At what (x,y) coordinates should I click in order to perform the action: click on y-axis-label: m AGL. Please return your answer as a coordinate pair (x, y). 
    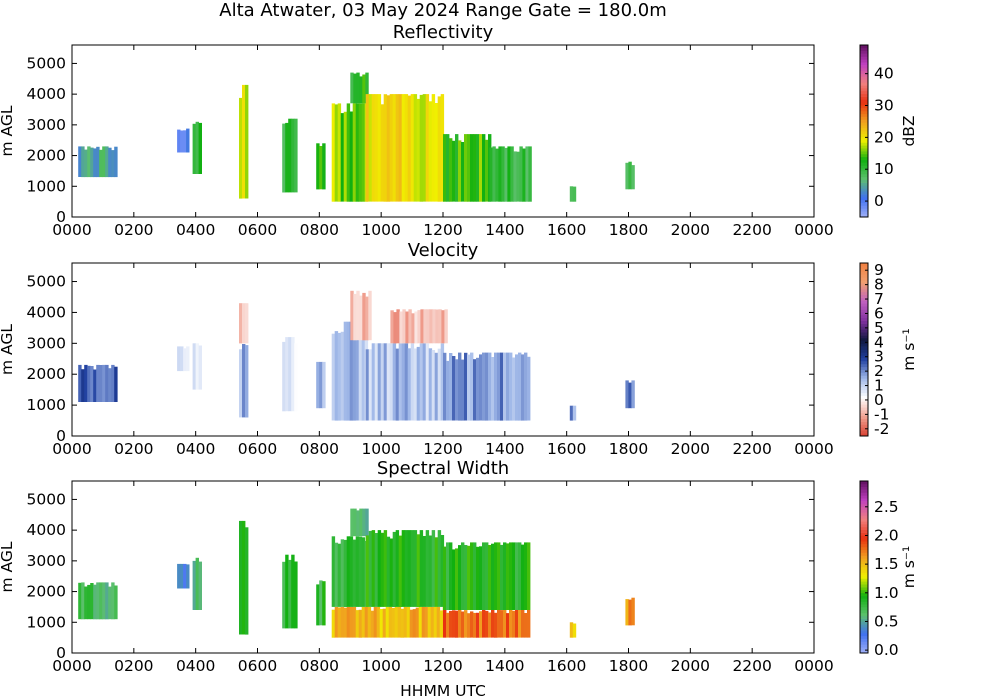
    Looking at the image, I should click on (8, 130).